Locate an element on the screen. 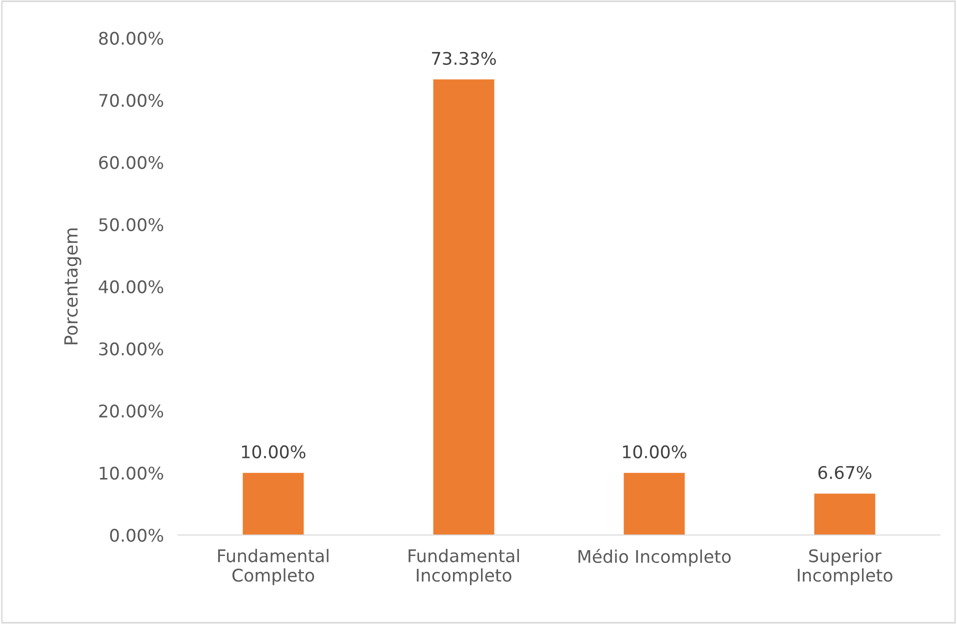 This screenshot has height=624, width=957. y-tick-label: 70.00% is located at coordinates (131, 100).